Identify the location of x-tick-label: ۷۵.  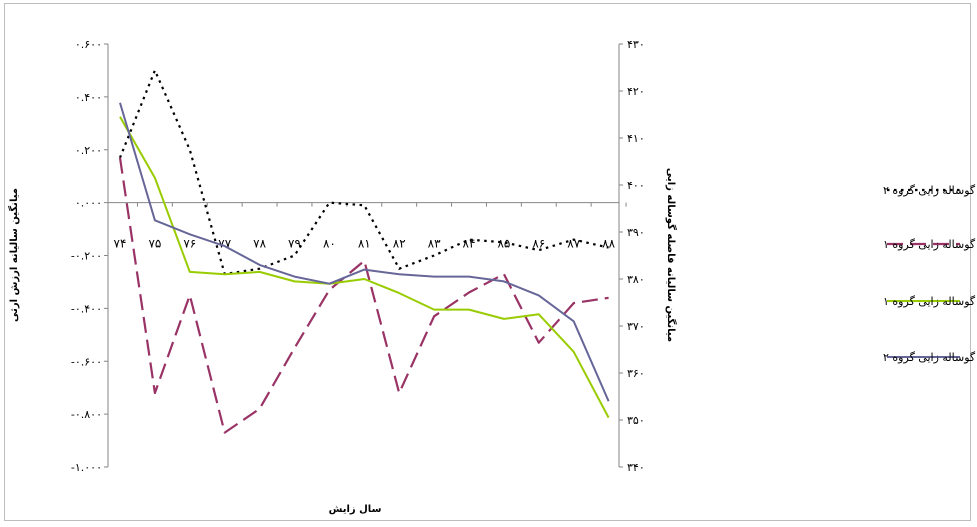
(154, 244).